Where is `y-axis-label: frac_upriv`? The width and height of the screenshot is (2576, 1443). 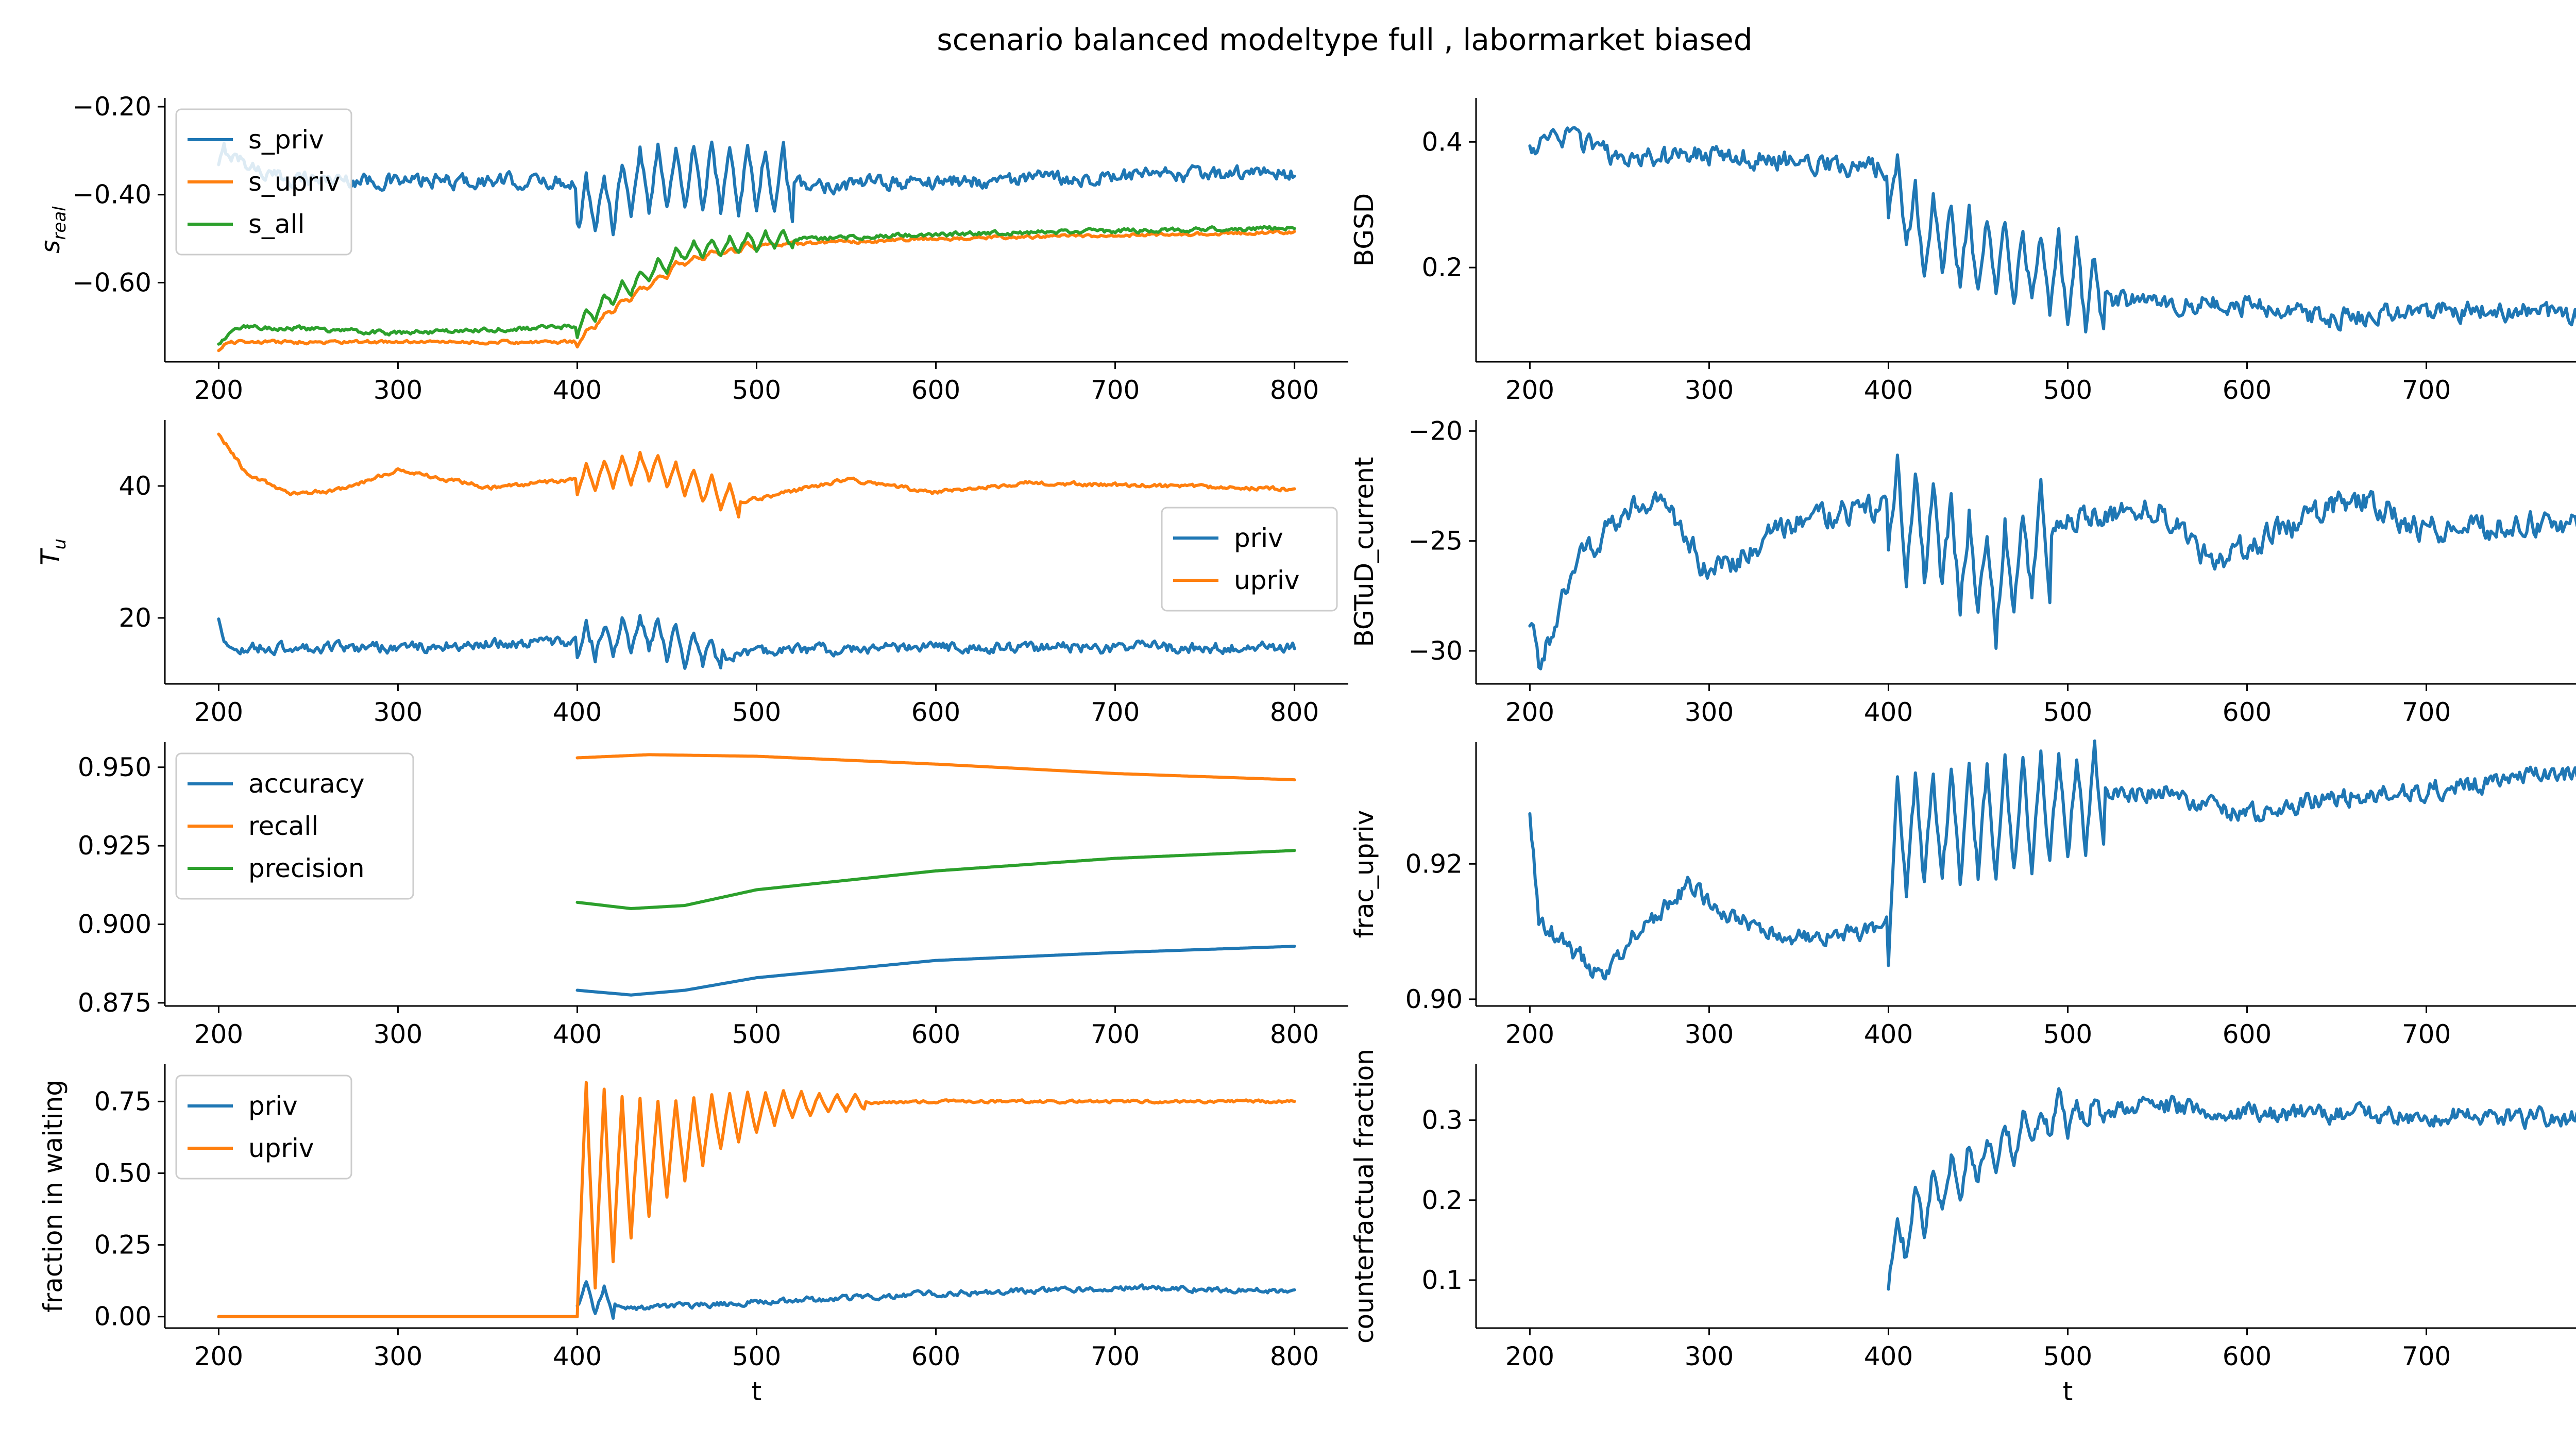 y-axis-label: frac_upriv is located at coordinates (1364, 874).